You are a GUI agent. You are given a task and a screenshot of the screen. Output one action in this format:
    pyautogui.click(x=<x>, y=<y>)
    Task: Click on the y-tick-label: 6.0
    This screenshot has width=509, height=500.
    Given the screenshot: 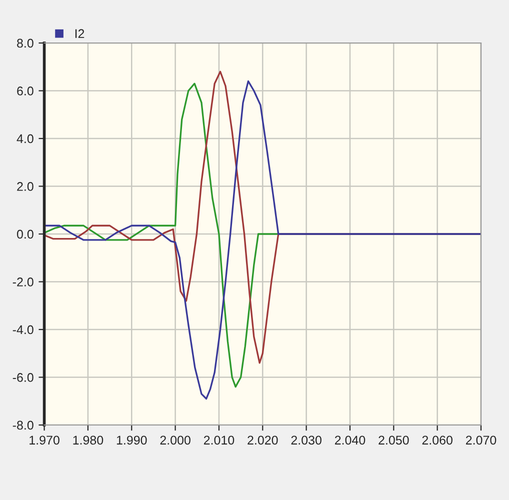 What is the action you would take?
    pyautogui.click(x=25, y=91)
    